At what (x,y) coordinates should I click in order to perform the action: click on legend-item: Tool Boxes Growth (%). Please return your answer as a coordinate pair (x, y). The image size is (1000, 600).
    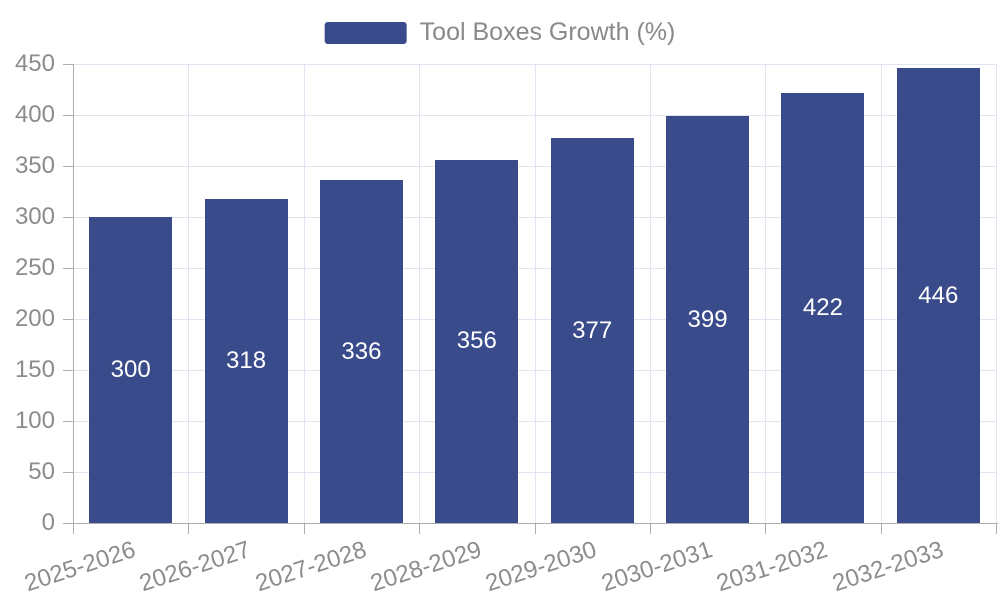
    Looking at the image, I should click on (500, 32).